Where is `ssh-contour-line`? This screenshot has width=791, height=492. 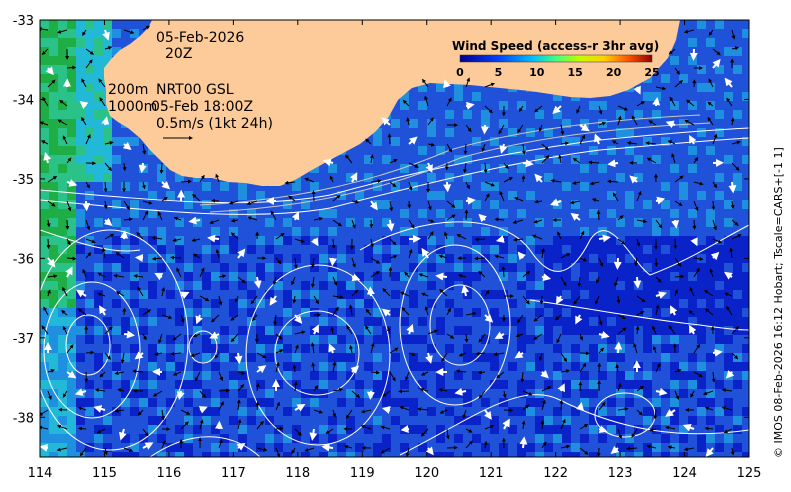
ssh-contour-line is located at coordinates (88, 345).